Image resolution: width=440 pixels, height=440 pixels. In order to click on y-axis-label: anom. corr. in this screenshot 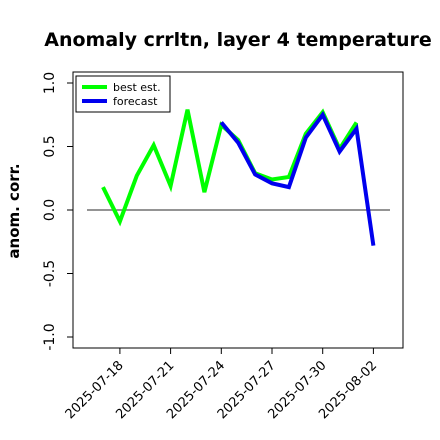, I will do `click(14, 210)`.